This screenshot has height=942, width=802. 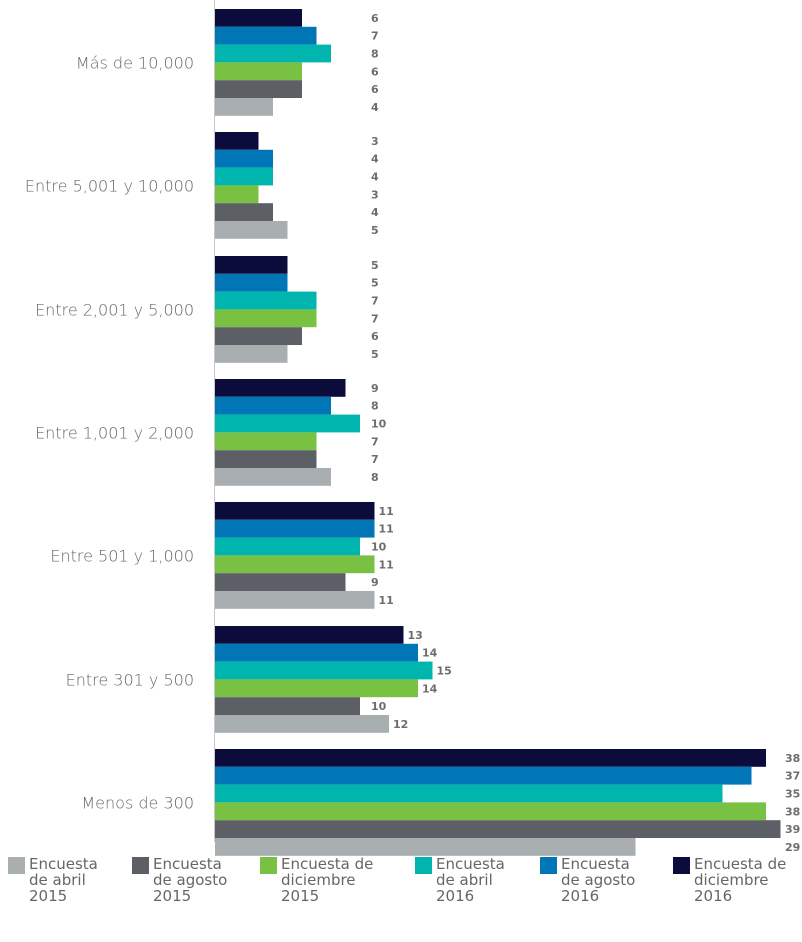 What do you see at coordinates (327, 880) in the screenshot?
I see `legend-label: Encuesta de diciembre 2015` at bounding box center [327, 880].